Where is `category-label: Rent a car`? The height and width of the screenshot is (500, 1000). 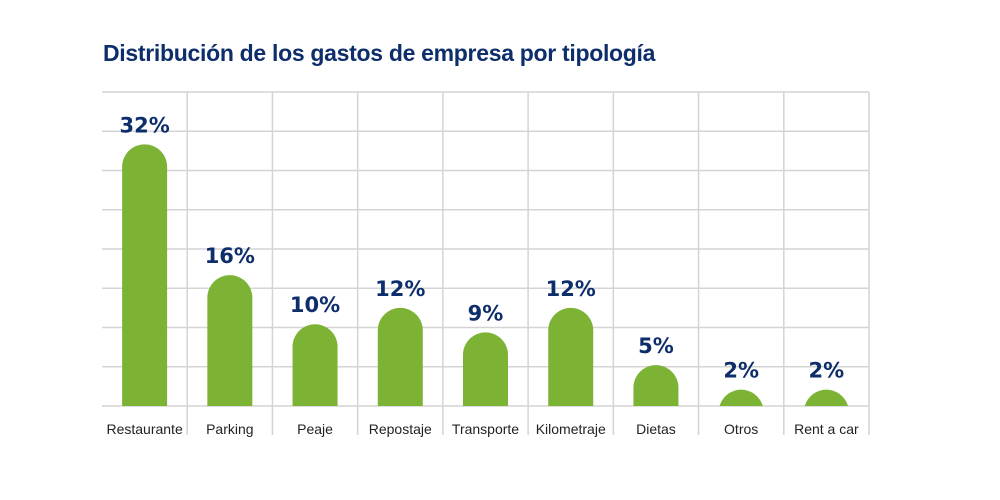
category-label: Rent a car is located at coordinates (826, 429).